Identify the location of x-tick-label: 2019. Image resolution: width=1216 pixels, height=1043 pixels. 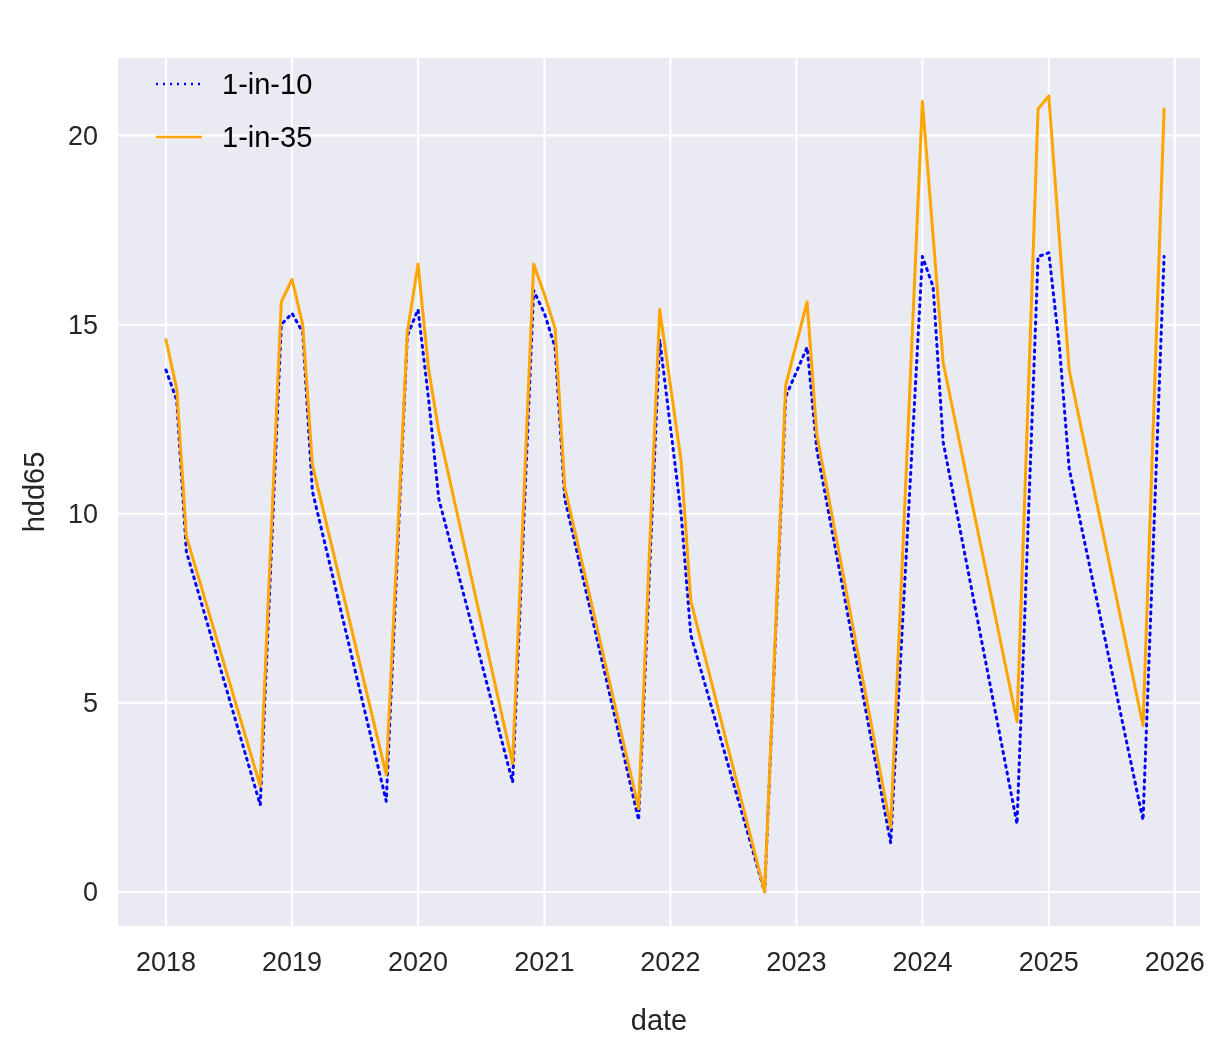
(292, 962).